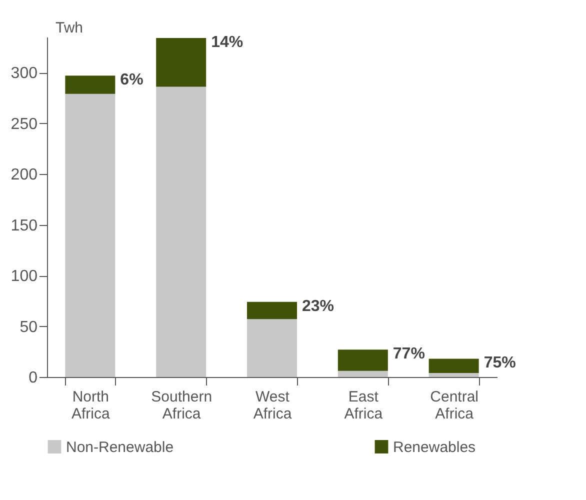  Describe the element at coordinates (181, 405) in the screenshot. I see `x-tick-label: Southern Africa` at that location.